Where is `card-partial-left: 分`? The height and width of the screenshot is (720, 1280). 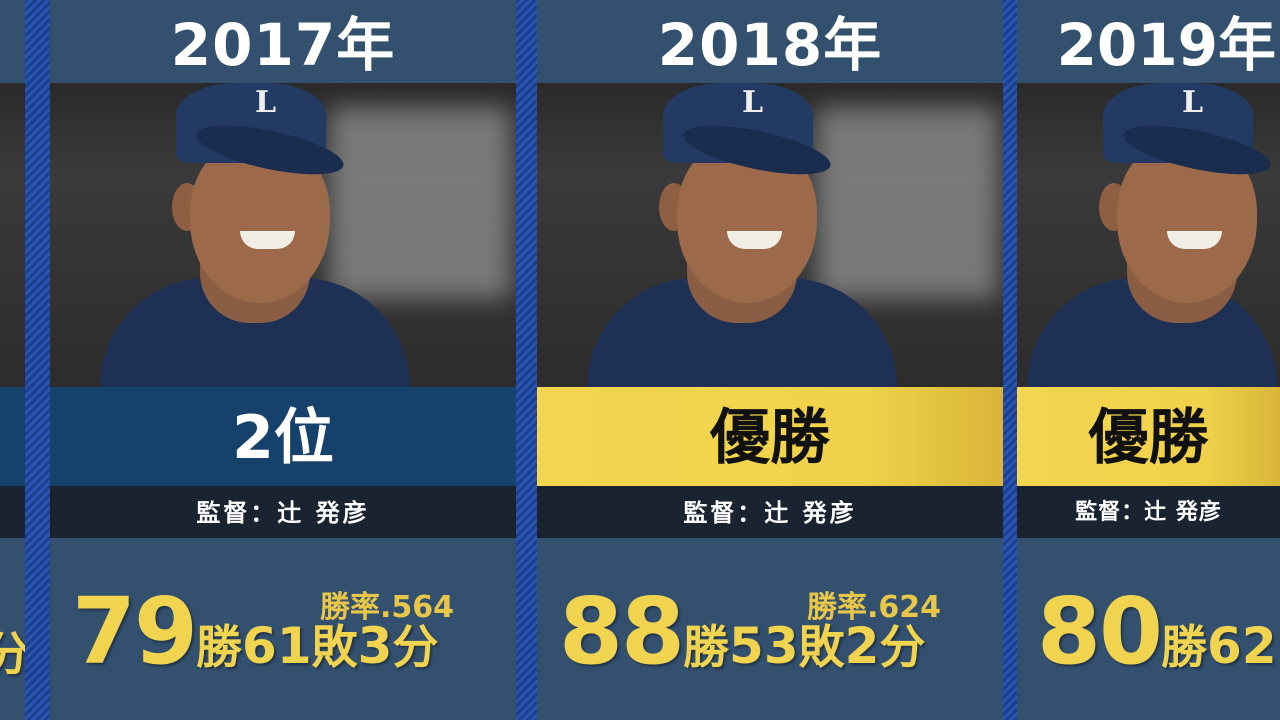
card-partial-left: 分 is located at coordinates (15, 360).